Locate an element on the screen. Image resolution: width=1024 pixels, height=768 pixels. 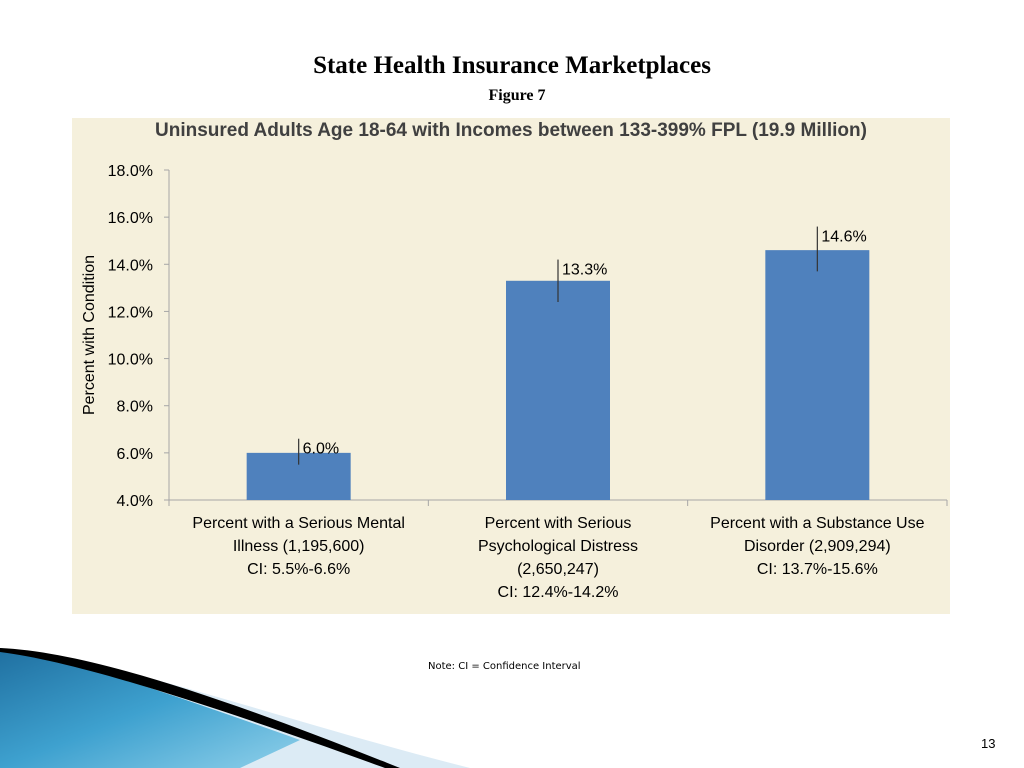
figure-label: Figure 7 is located at coordinates (517, 95).